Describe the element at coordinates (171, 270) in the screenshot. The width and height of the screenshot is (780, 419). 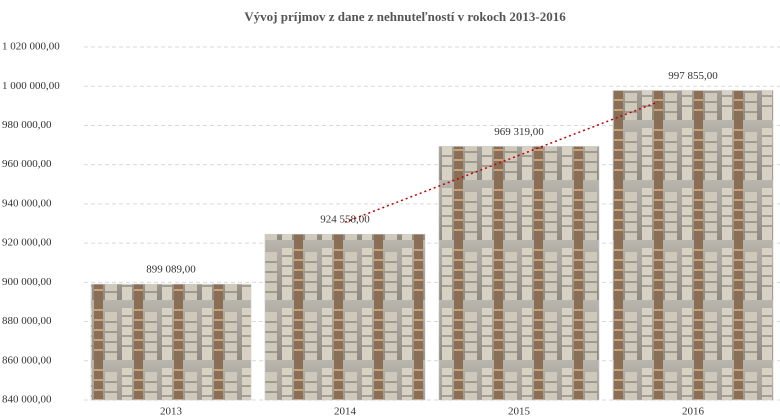
I see `value-label: 899 089,00` at that location.